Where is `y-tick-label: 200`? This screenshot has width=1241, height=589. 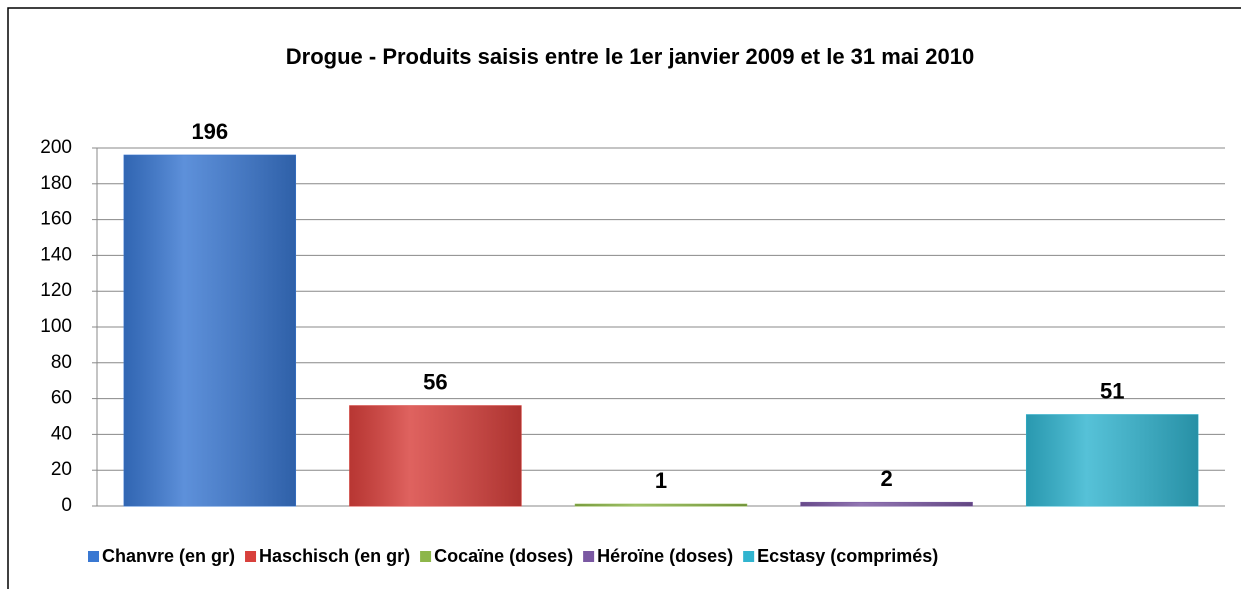
y-tick-label: 200 is located at coordinates (56, 147).